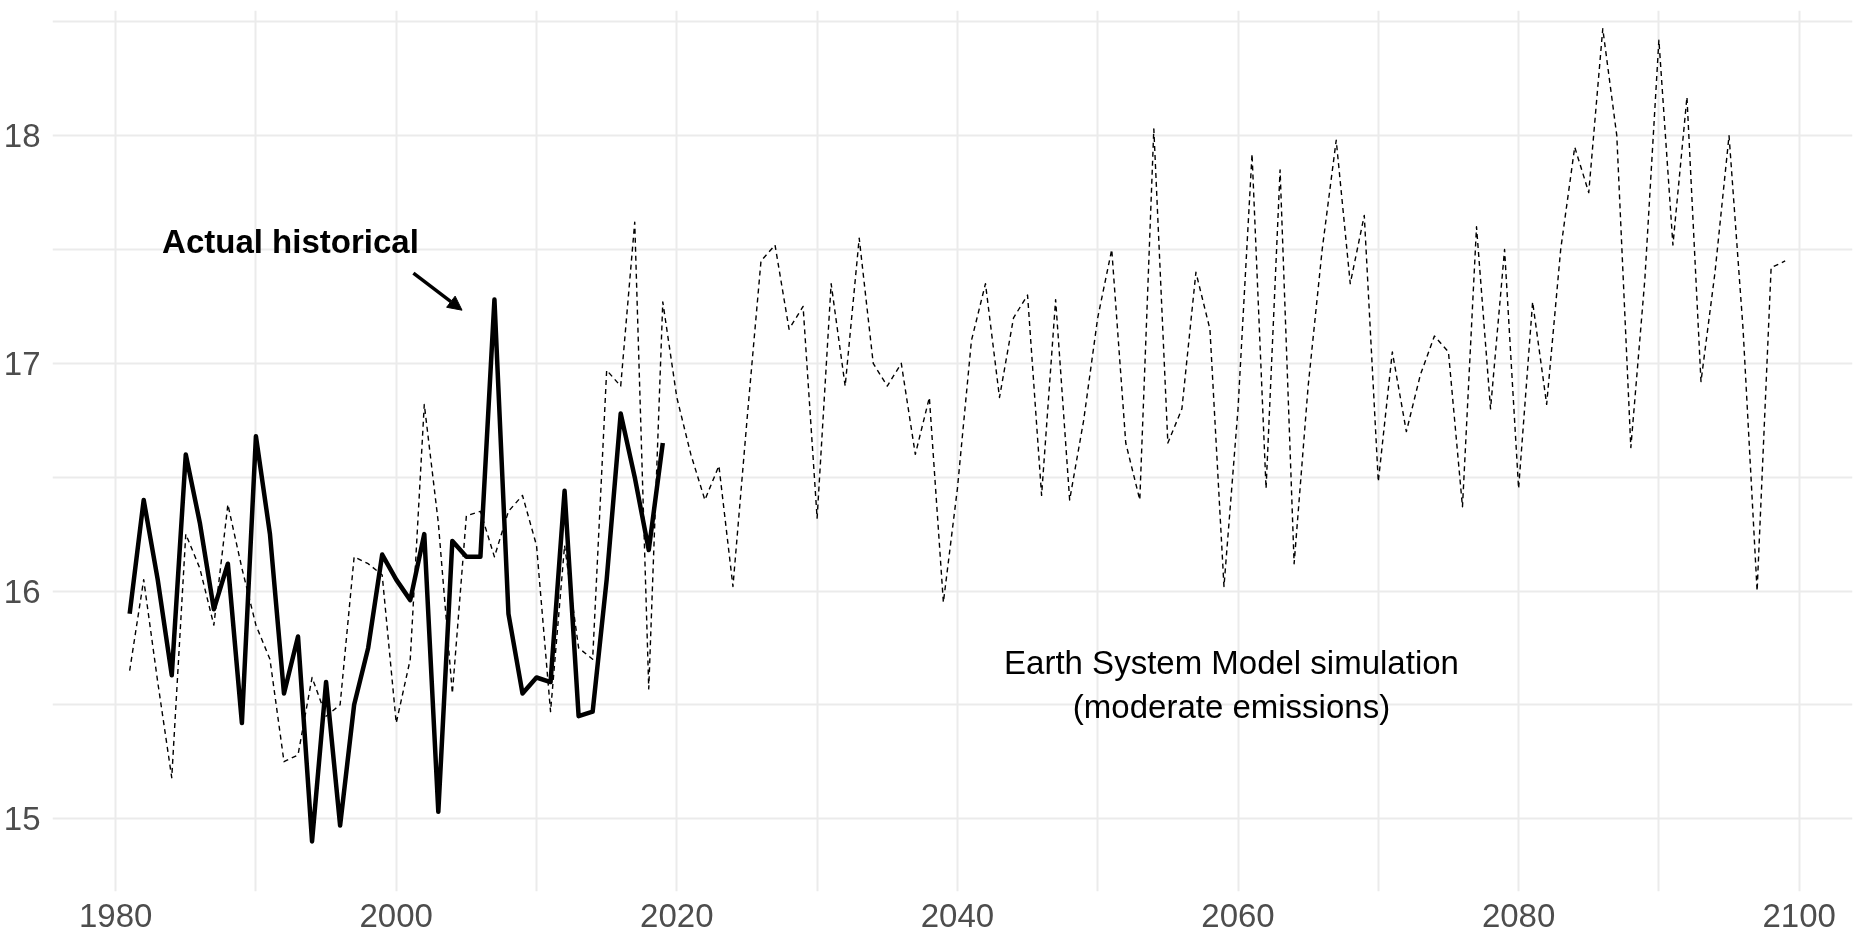 This screenshot has width=1862, height=929. What do you see at coordinates (396, 912) in the screenshot?
I see `x-tick-label: 2000` at bounding box center [396, 912].